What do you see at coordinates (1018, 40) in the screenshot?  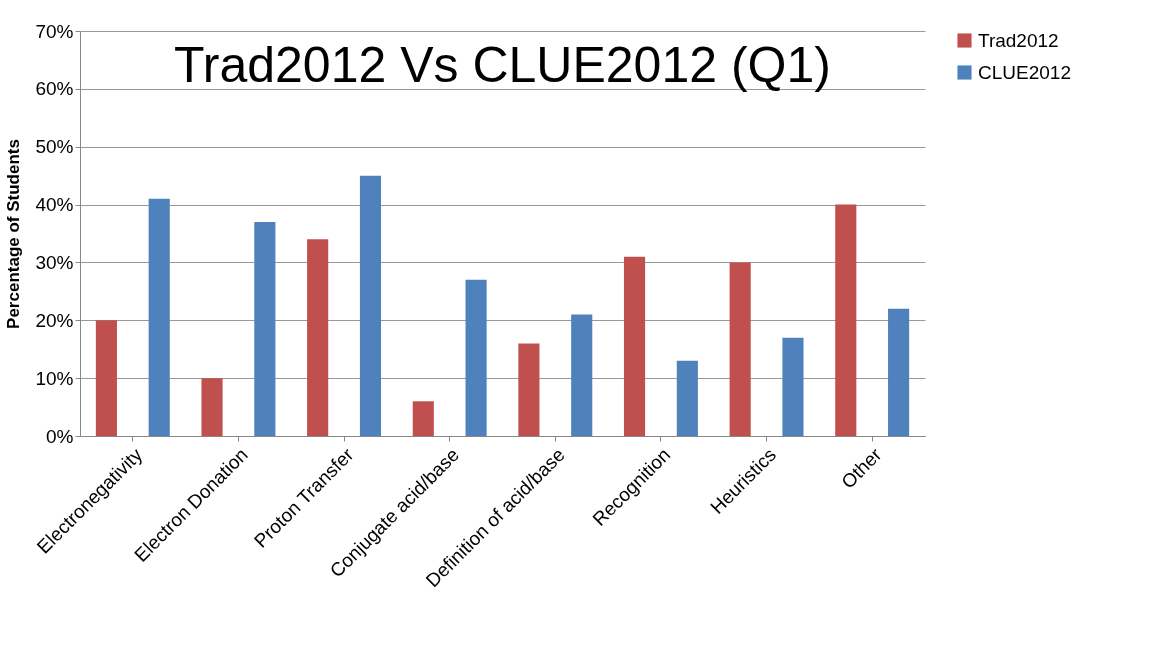 I see `legend-label: Trad2012` at bounding box center [1018, 40].